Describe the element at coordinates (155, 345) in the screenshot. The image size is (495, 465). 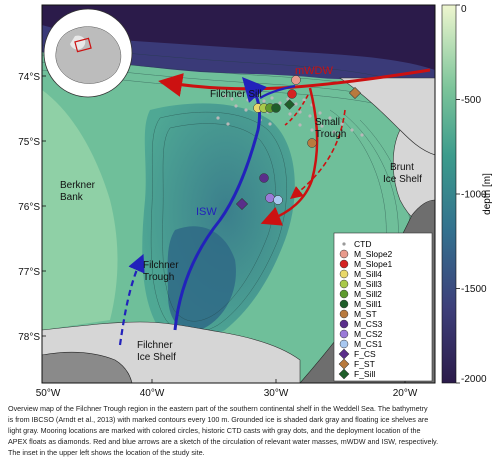
I see `label-filchner-ice-shelf-1: Filchner` at that location.